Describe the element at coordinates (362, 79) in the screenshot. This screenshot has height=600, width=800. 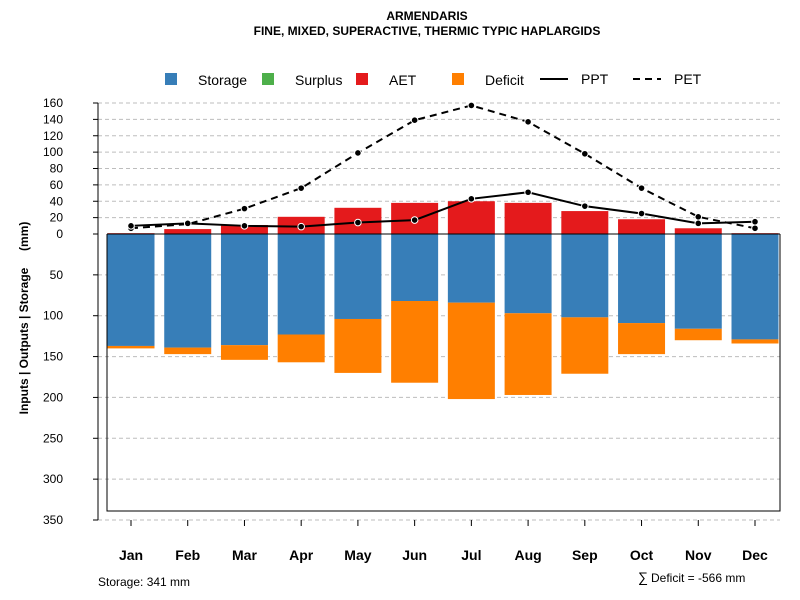
I see `aet-legend-key` at that location.